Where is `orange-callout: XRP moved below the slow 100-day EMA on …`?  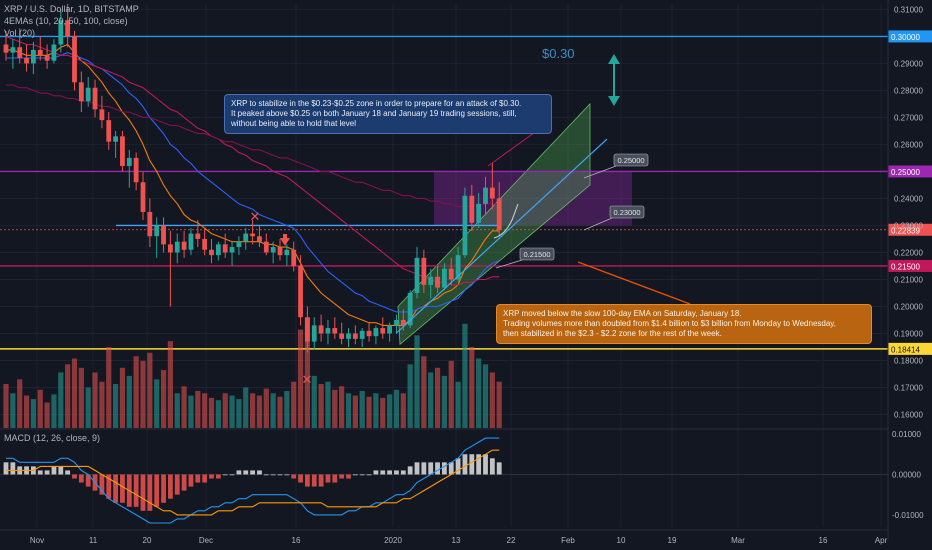
orange-callout: XRP moved below the slow 100-day EMA on … is located at coordinates (684, 324).